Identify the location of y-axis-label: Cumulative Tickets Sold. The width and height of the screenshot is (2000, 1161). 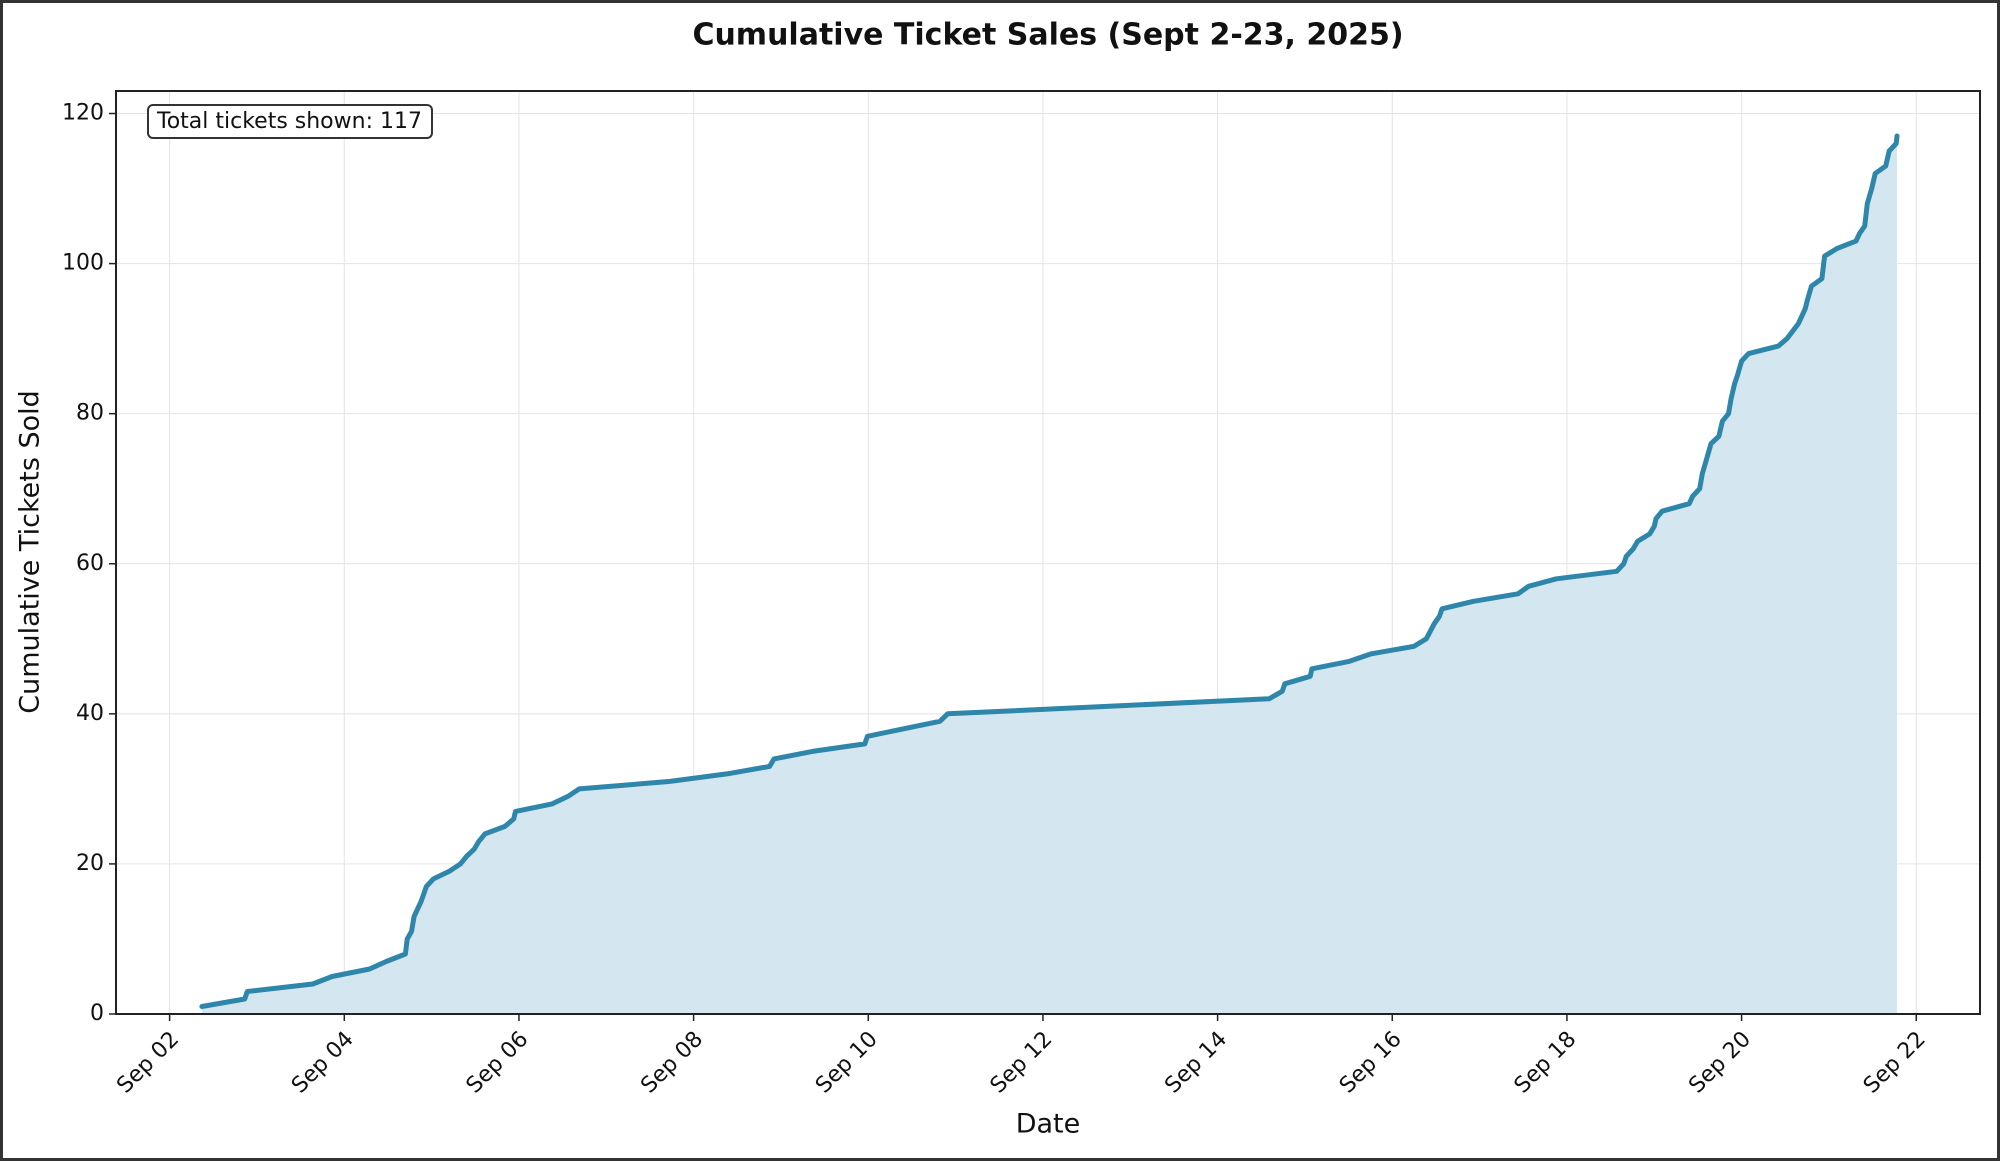
(30, 552).